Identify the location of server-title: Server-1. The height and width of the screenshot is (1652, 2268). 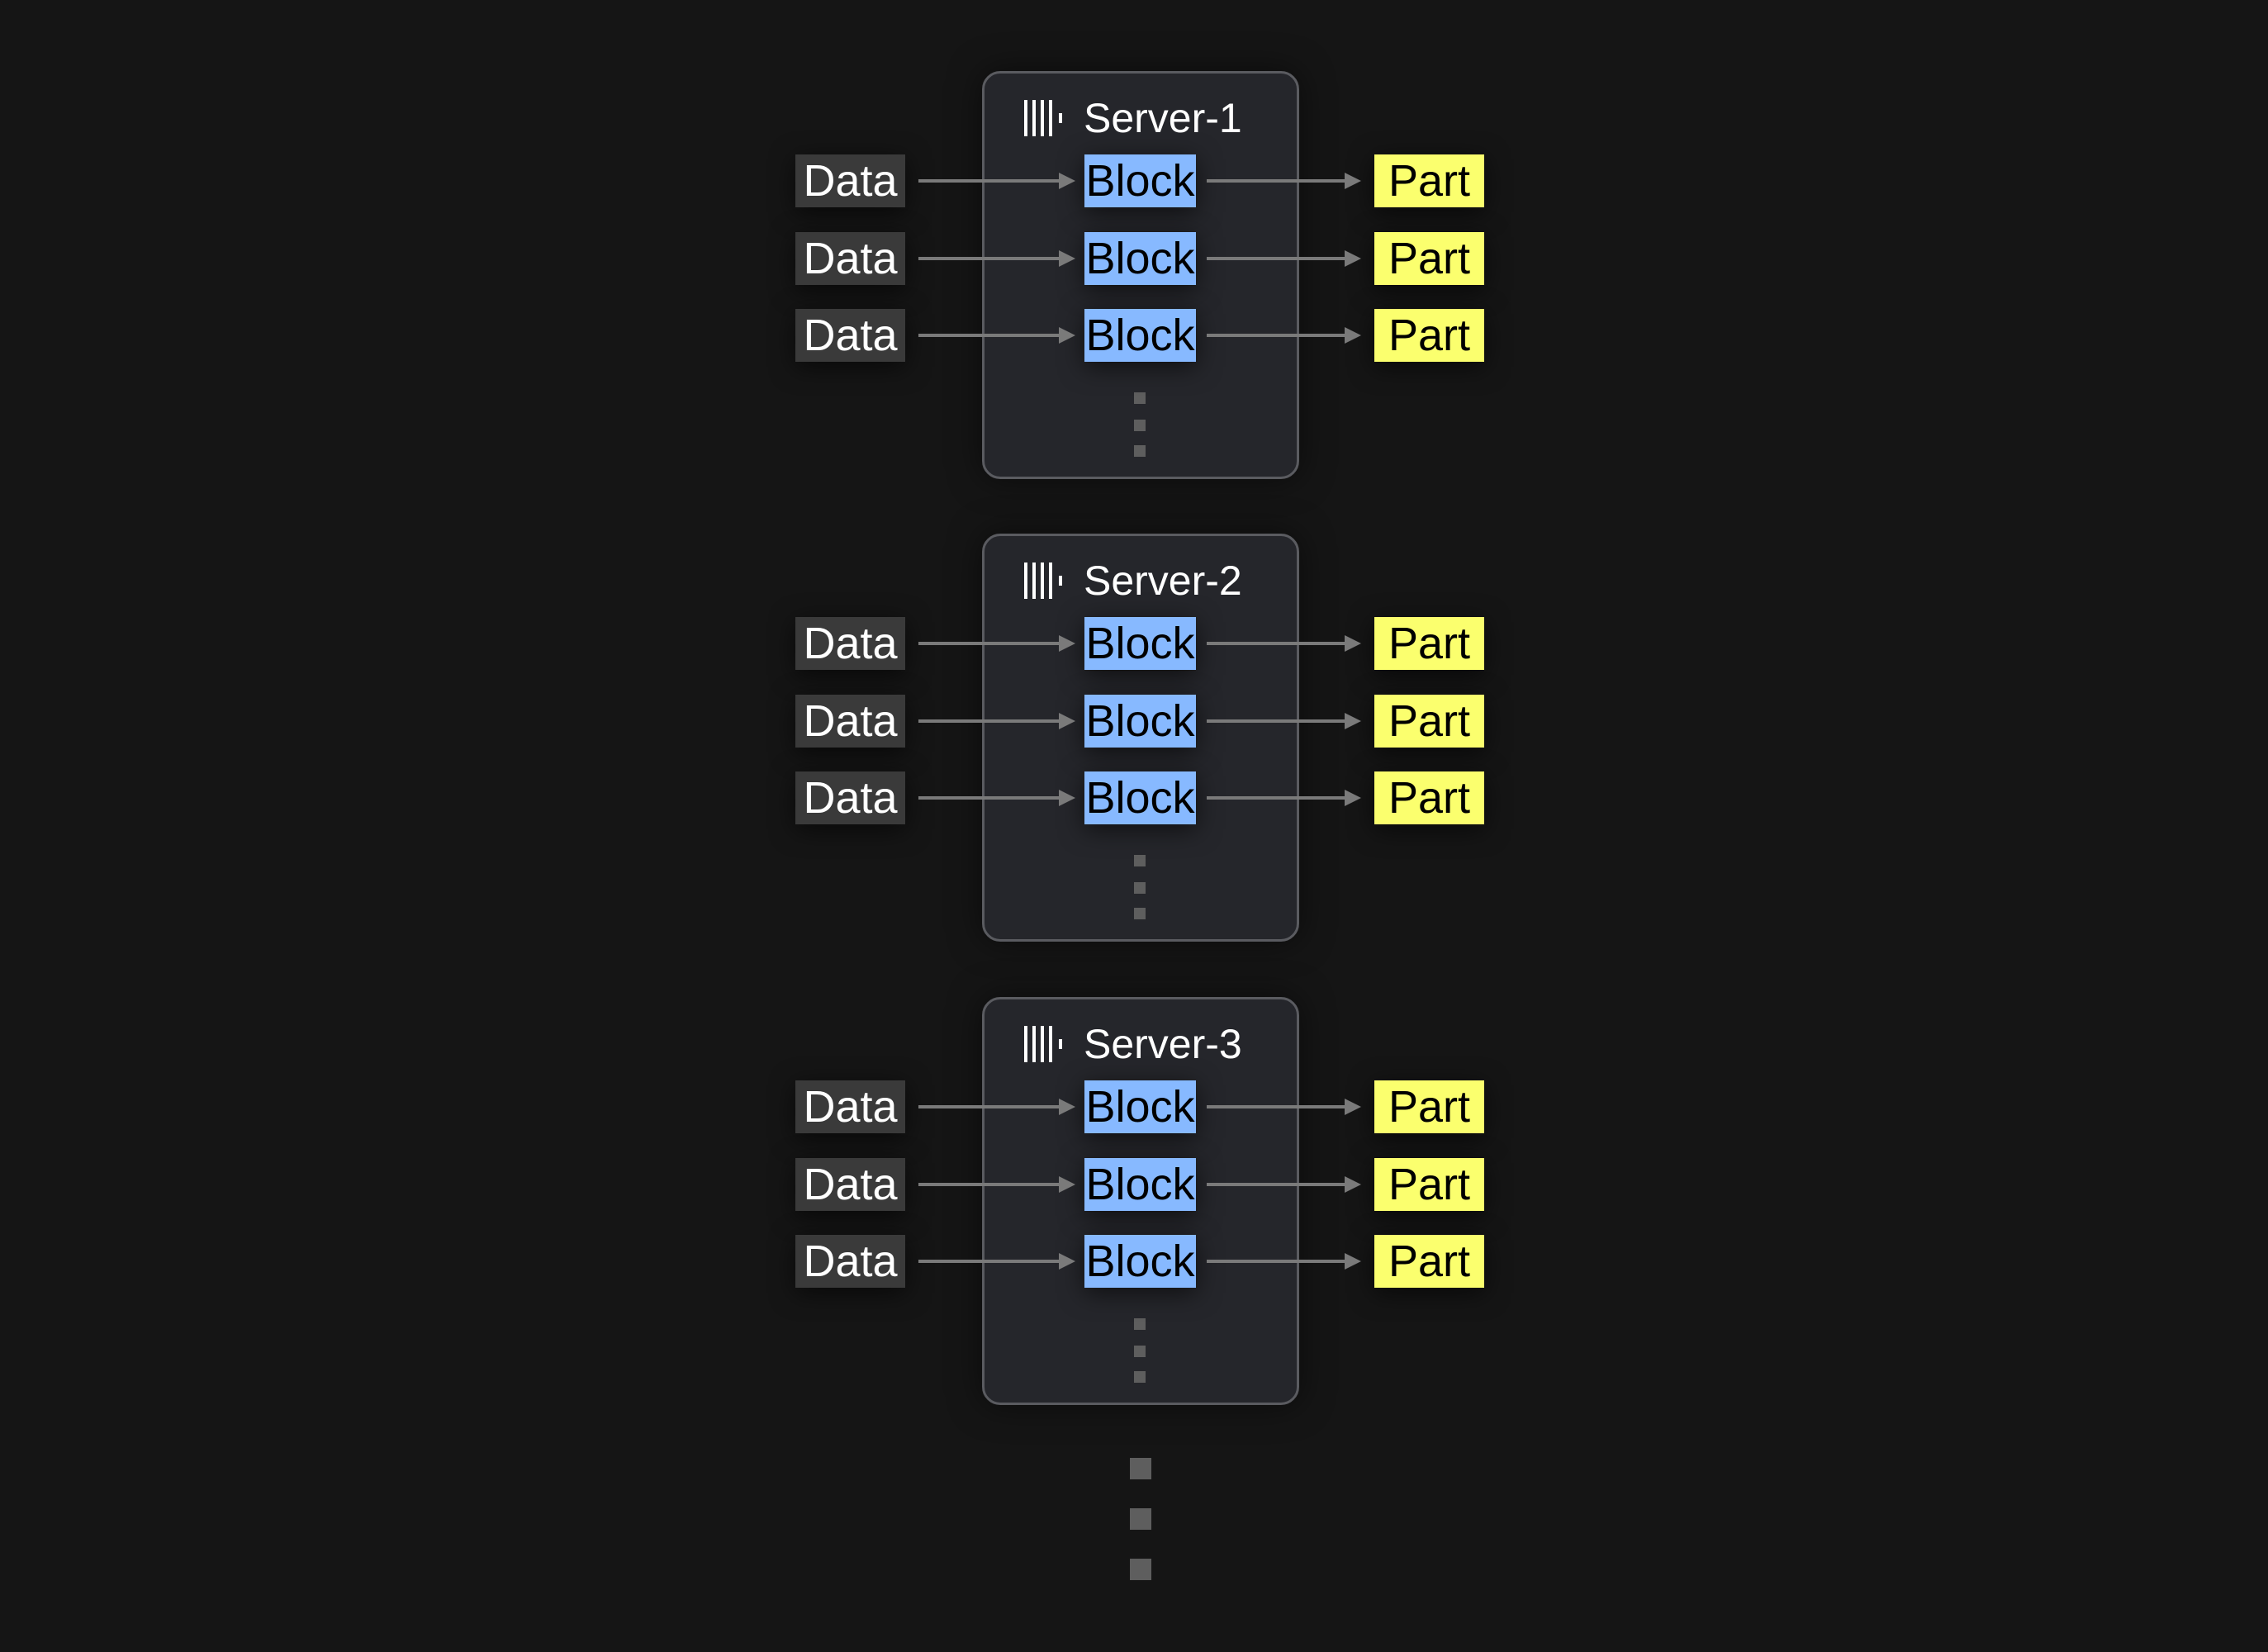
(1133, 118).